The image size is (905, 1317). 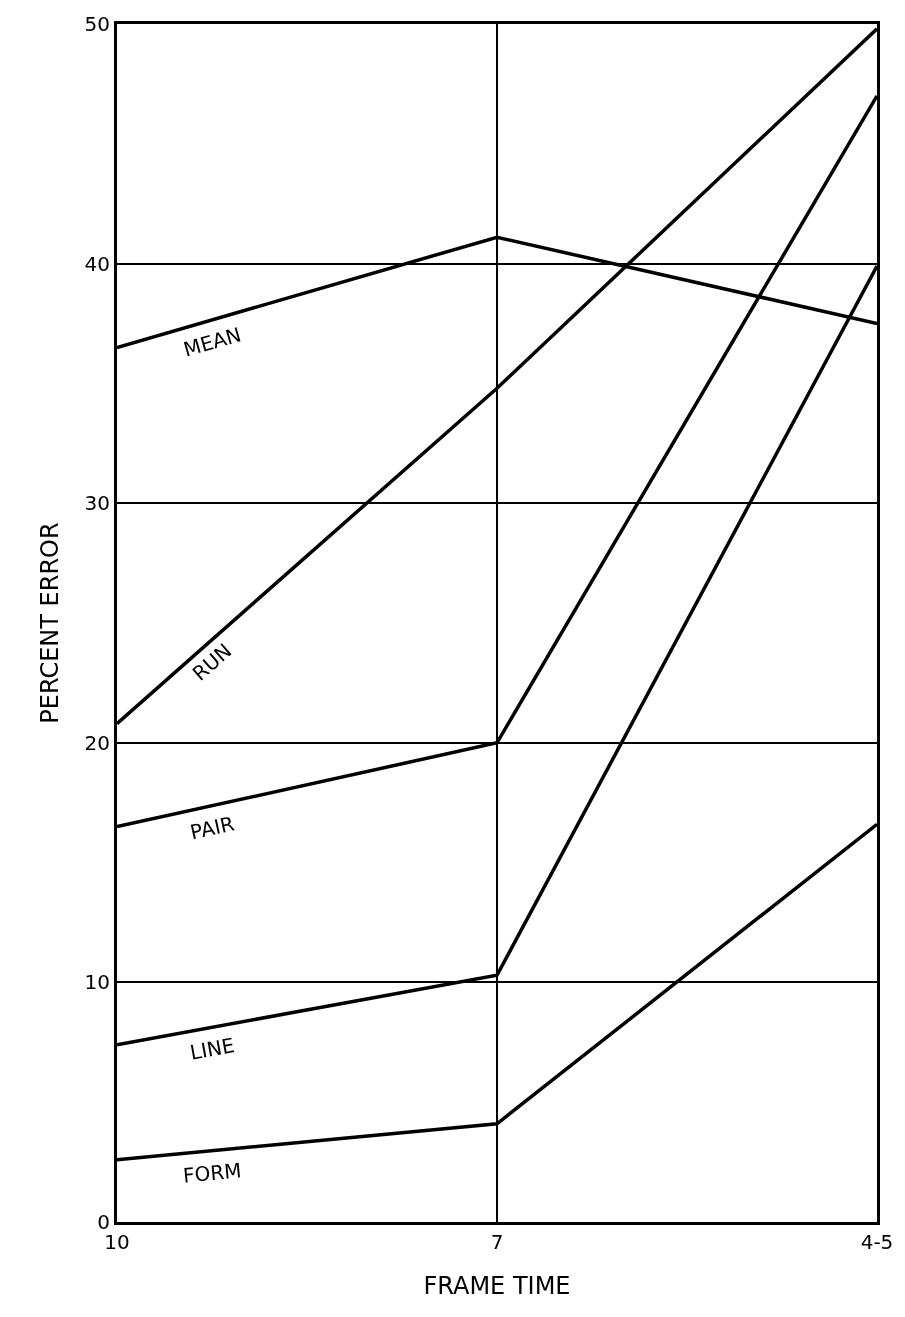 What do you see at coordinates (212, 342) in the screenshot?
I see `text: MEAN` at bounding box center [212, 342].